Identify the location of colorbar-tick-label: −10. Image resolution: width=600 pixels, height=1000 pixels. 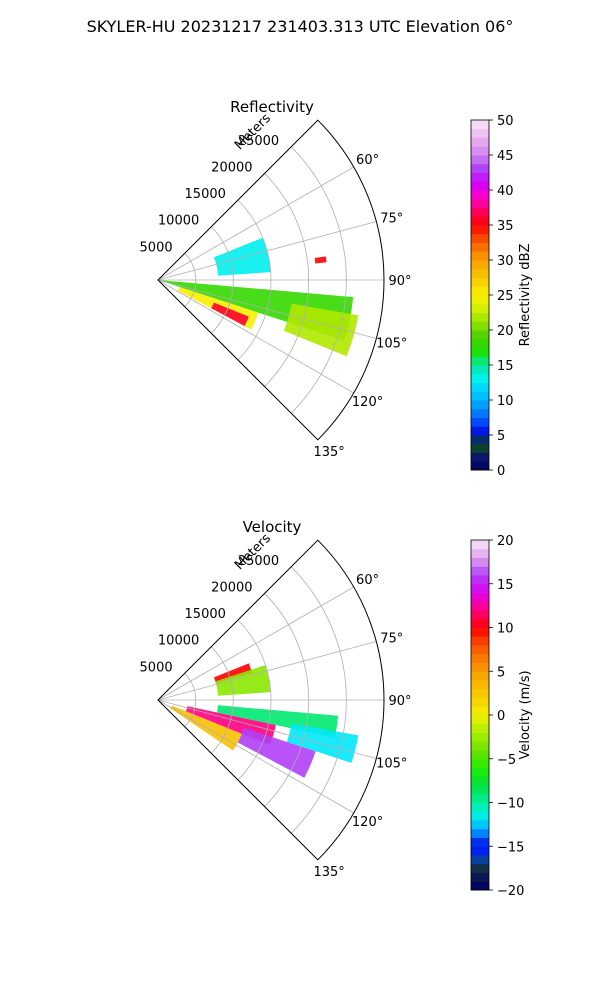
(510, 804).